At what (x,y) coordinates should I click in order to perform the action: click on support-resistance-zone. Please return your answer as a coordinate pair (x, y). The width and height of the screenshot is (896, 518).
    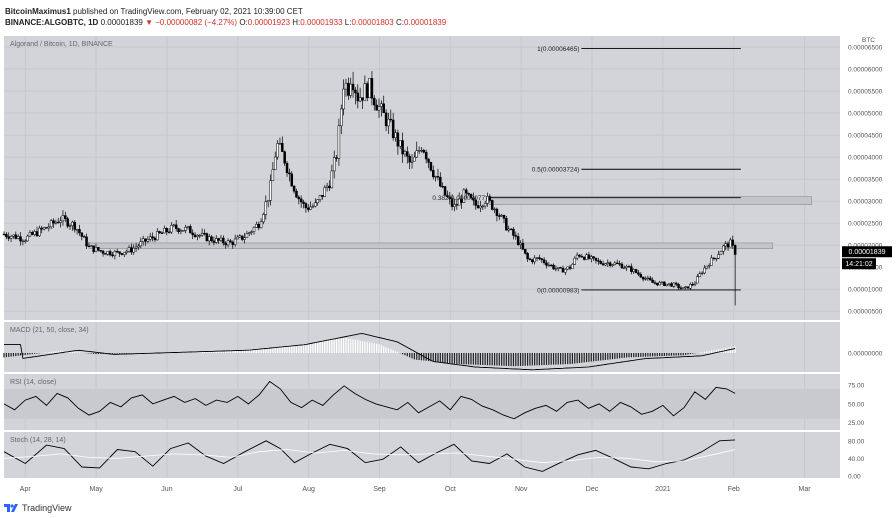
    Looking at the image, I should click on (430, 245).